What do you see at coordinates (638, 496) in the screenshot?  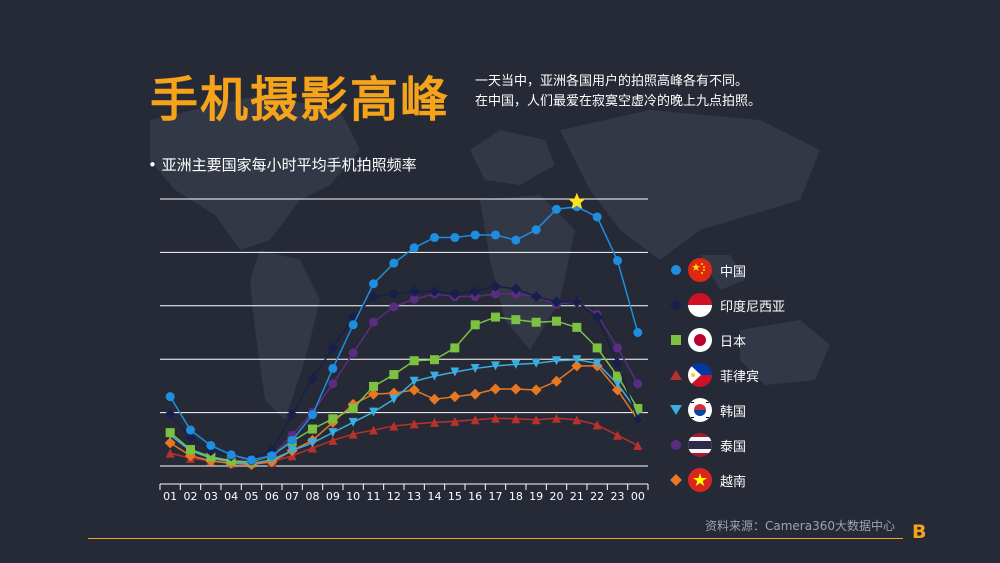 I see `x-tick-label: 00` at bounding box center [638, 496].